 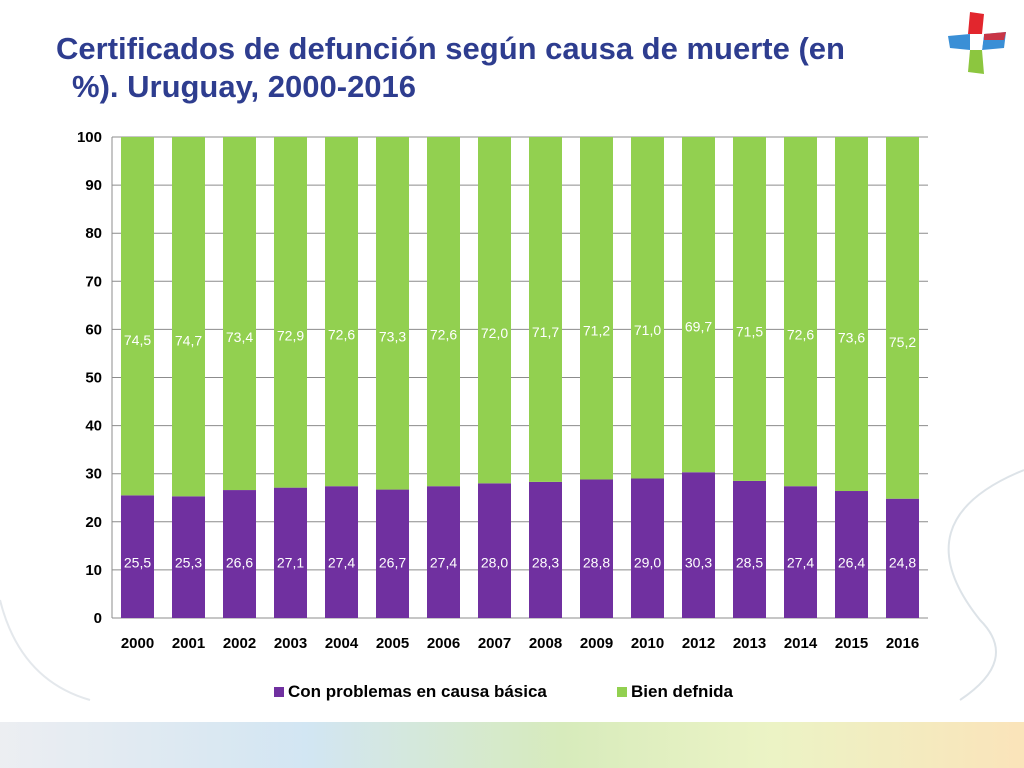 What do you see at coordinates (290, 643) in the screenshot?
I see `x-tick-label: 2003` at bounding box center [290, 643].